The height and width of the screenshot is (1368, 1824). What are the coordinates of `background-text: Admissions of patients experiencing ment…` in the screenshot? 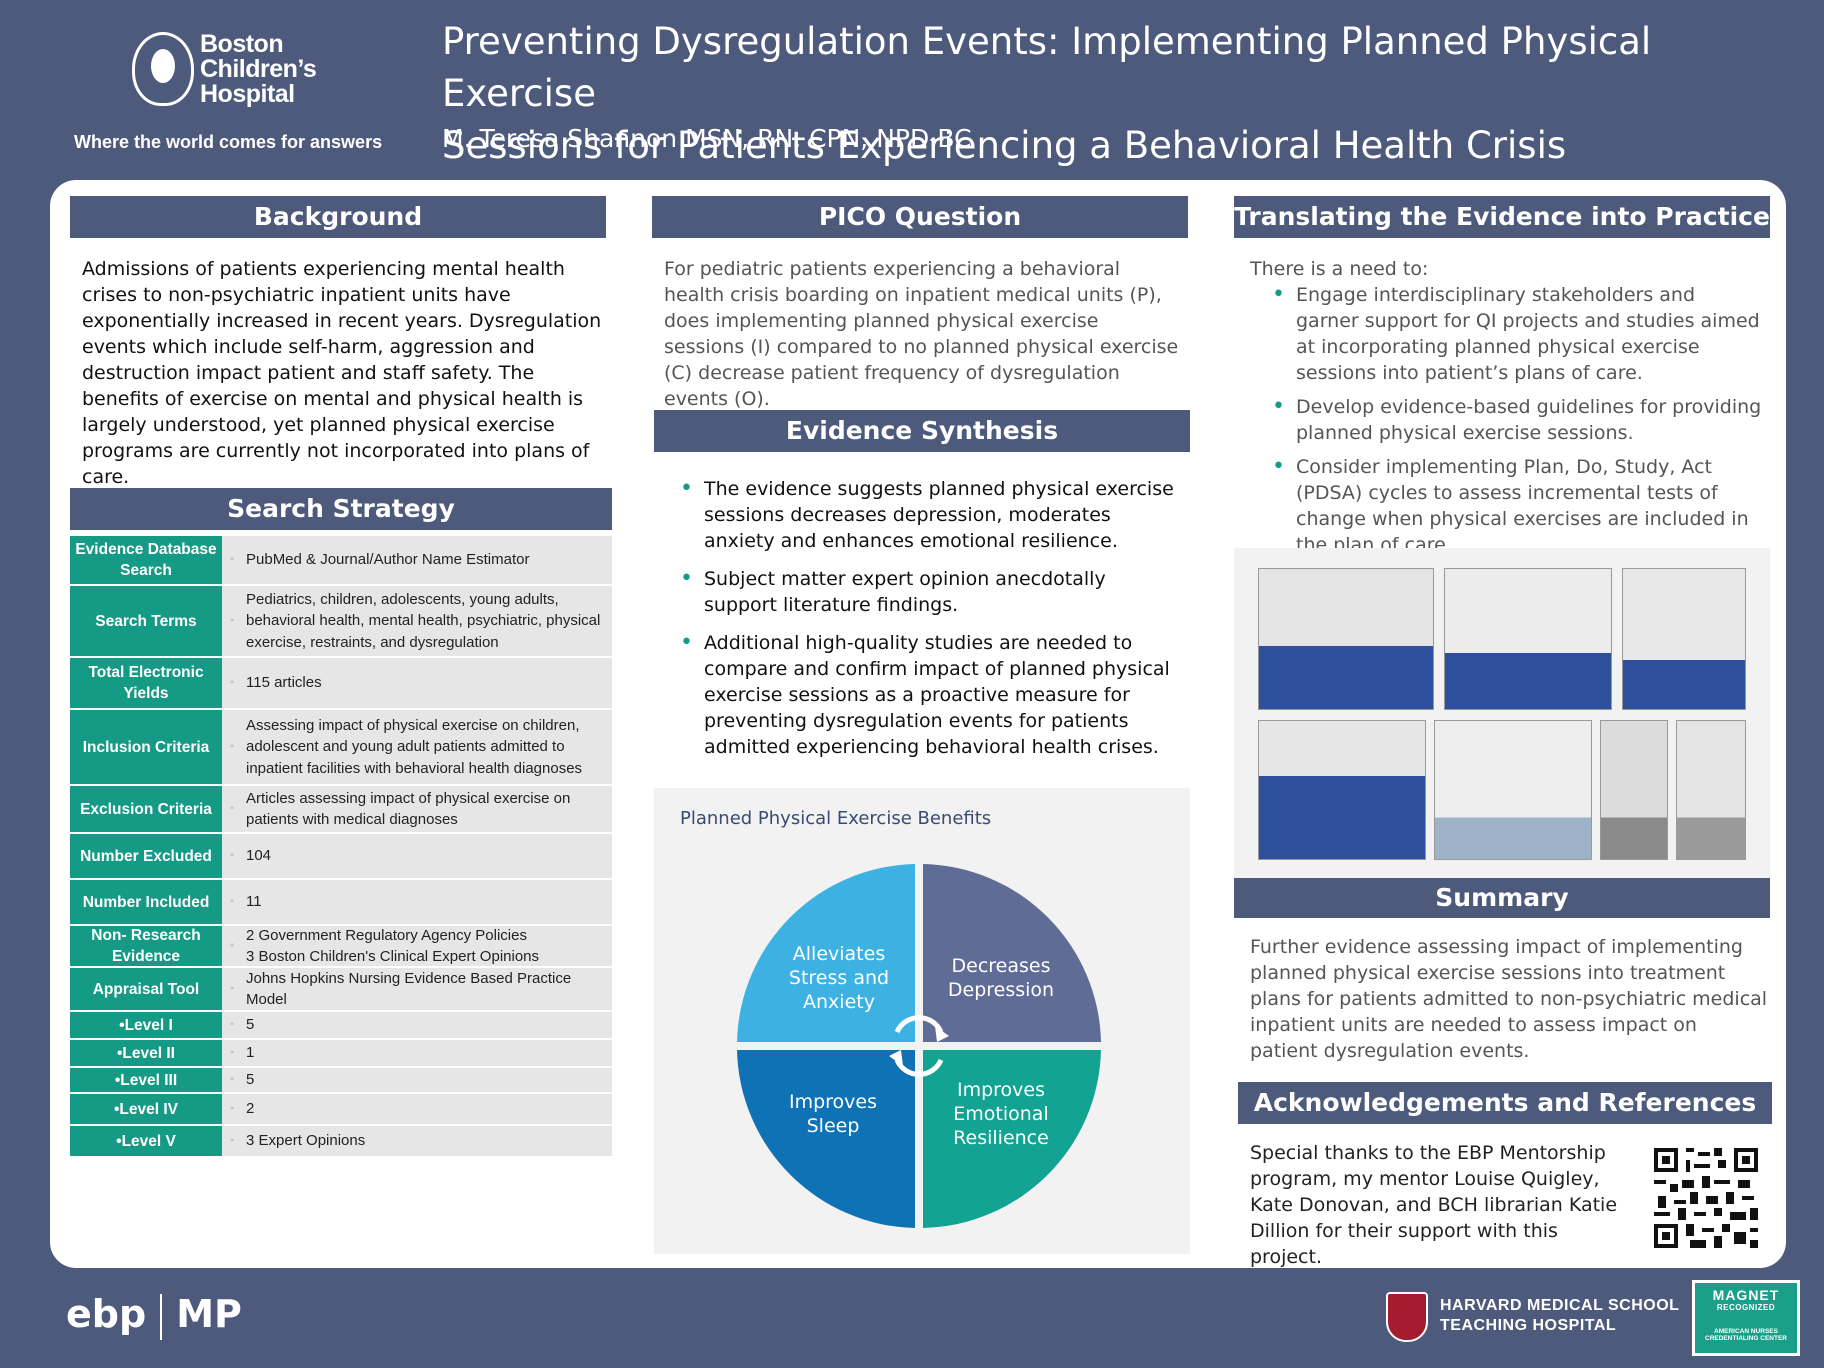 It's located at (342, 373).